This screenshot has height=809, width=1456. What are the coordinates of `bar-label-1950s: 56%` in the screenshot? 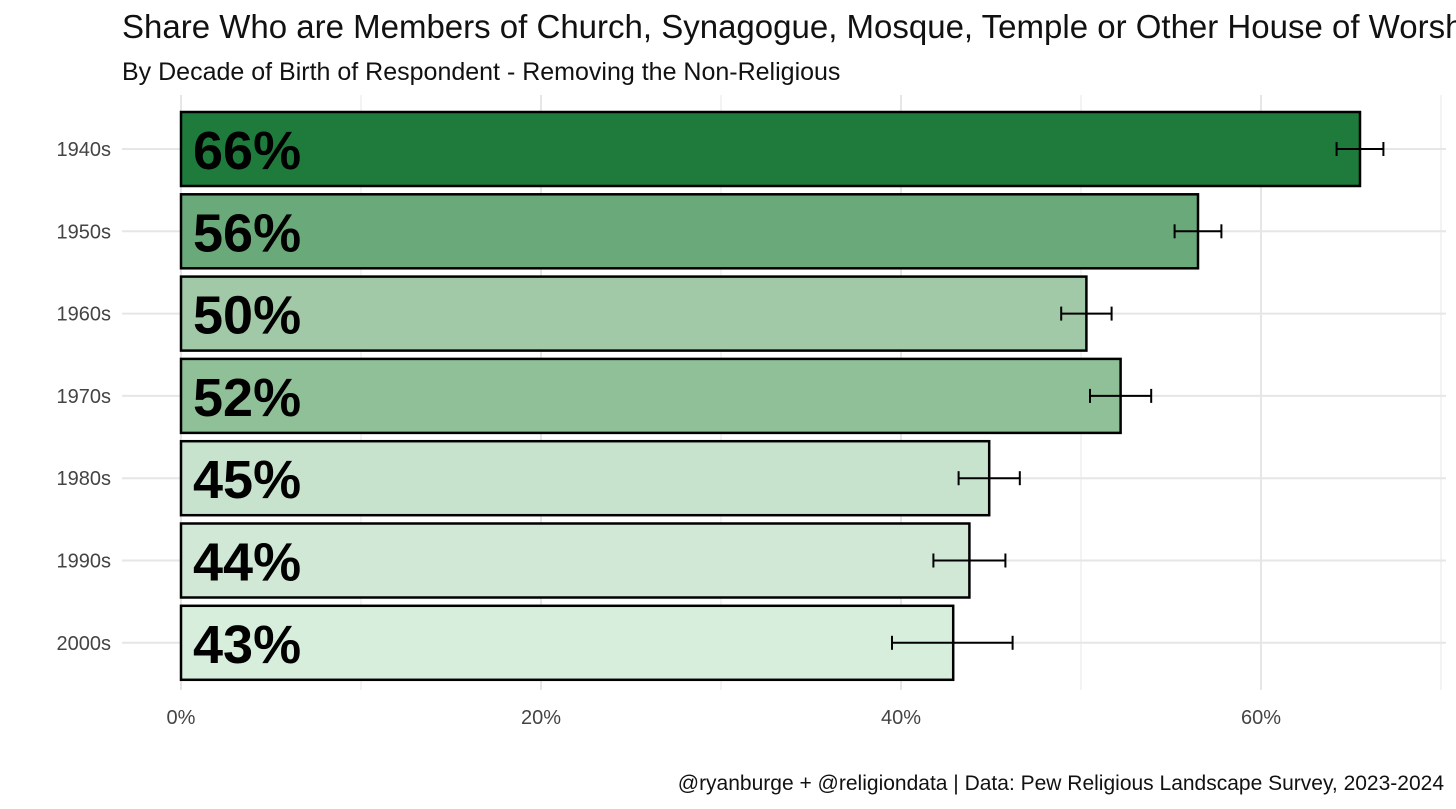 It's located at (247, 233).